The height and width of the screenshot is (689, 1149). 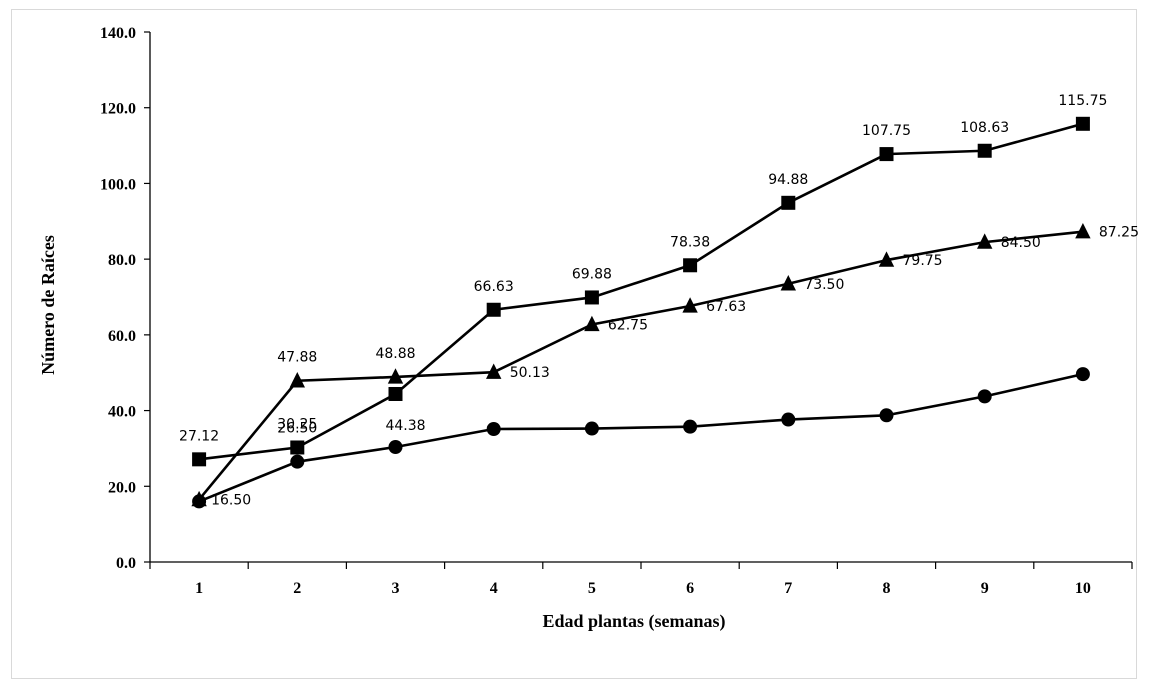 I want to click on y-tick-label: 100.0, so click(x=118, y=184).